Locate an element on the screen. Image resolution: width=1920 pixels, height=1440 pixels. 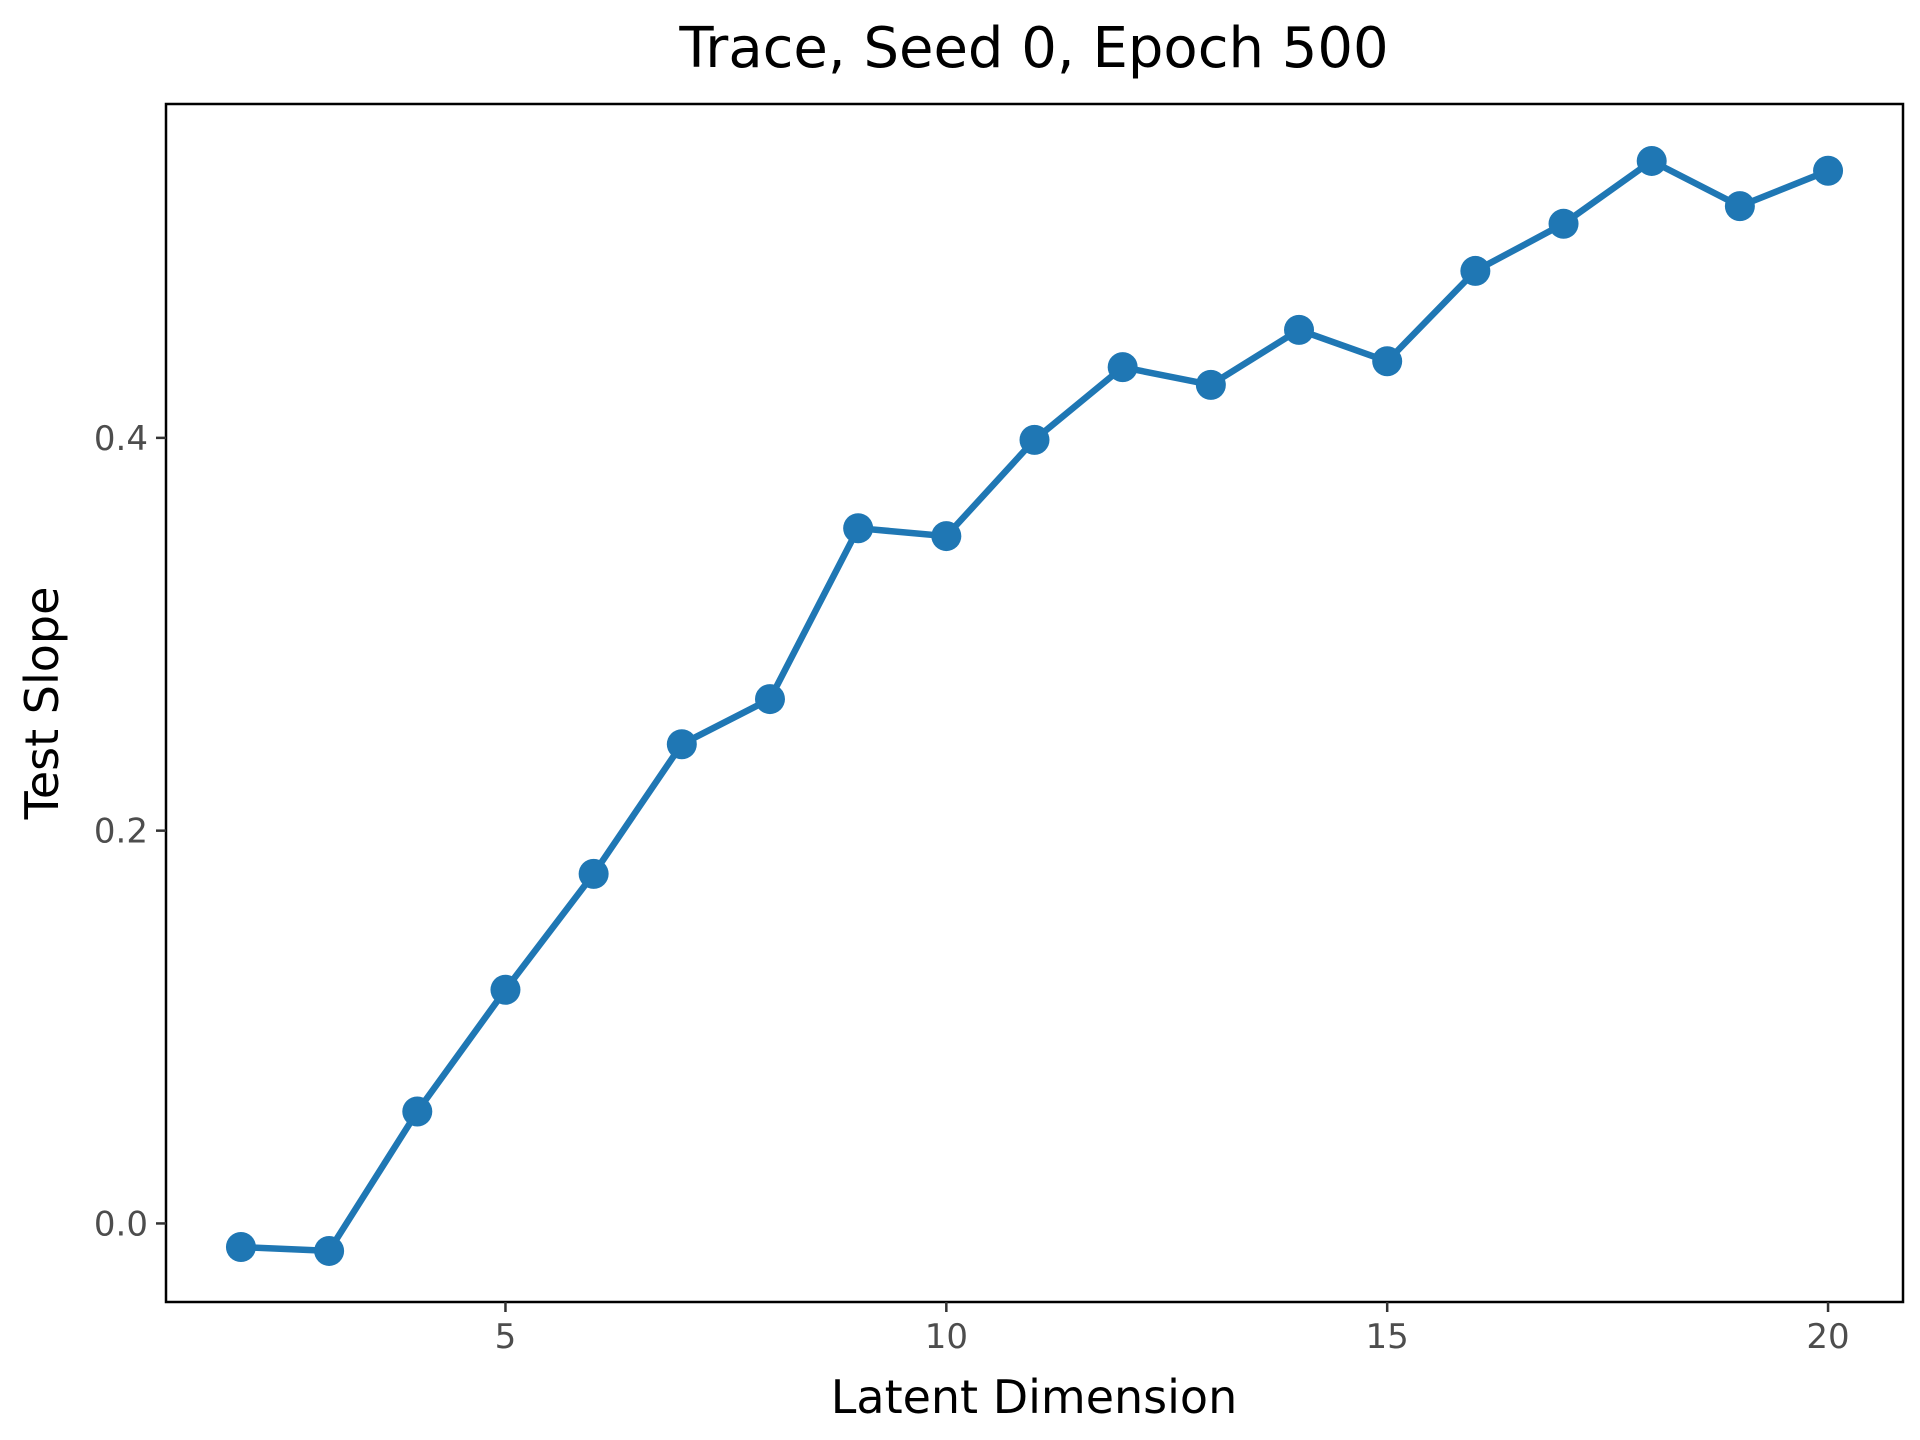
y-tick-label: 0.2 is located at coordinates (121, 832).